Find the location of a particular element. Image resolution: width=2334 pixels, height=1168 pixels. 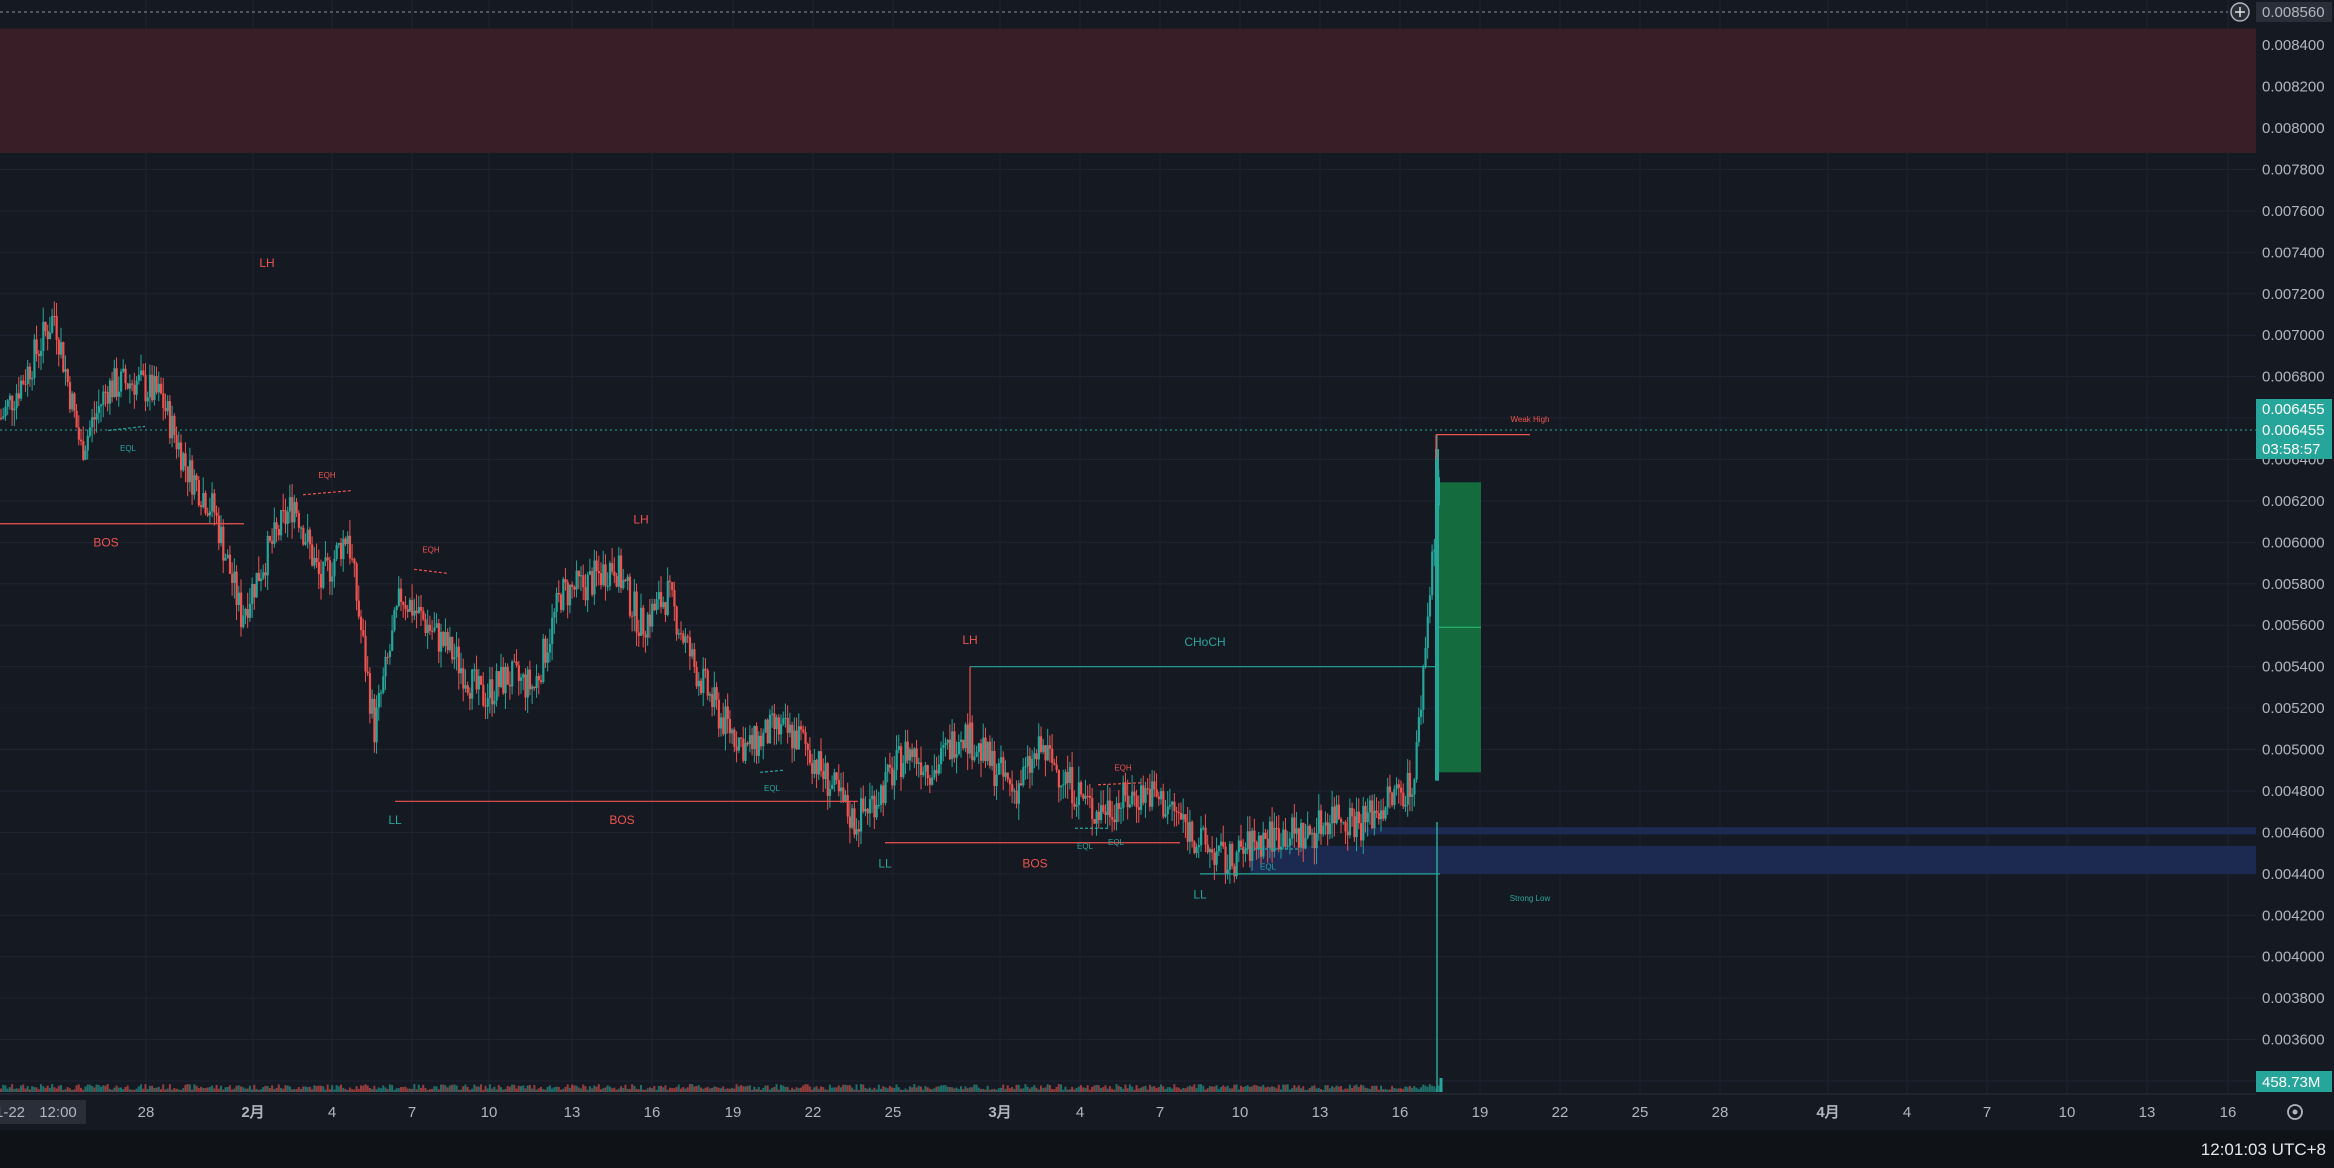

eqh-label-1: EQH is located at coordinates (327, 475).